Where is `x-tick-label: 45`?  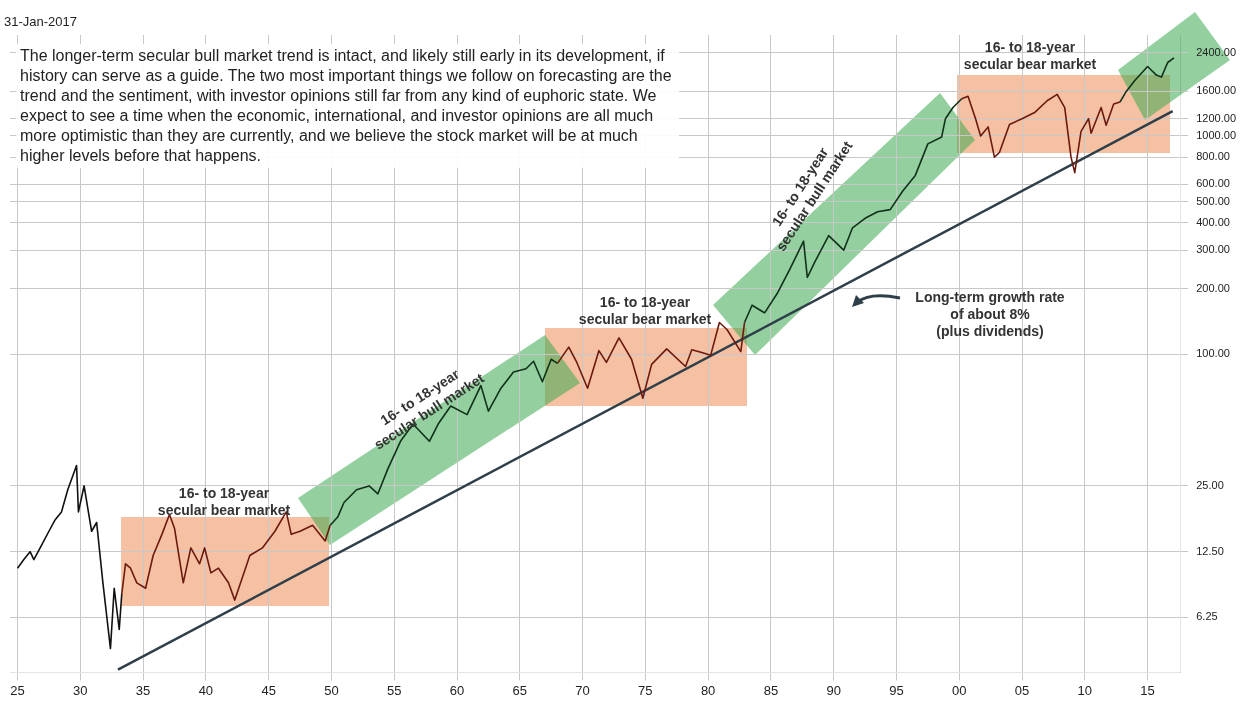 x-tick-label: 45 is located at coordinates (268, 690).